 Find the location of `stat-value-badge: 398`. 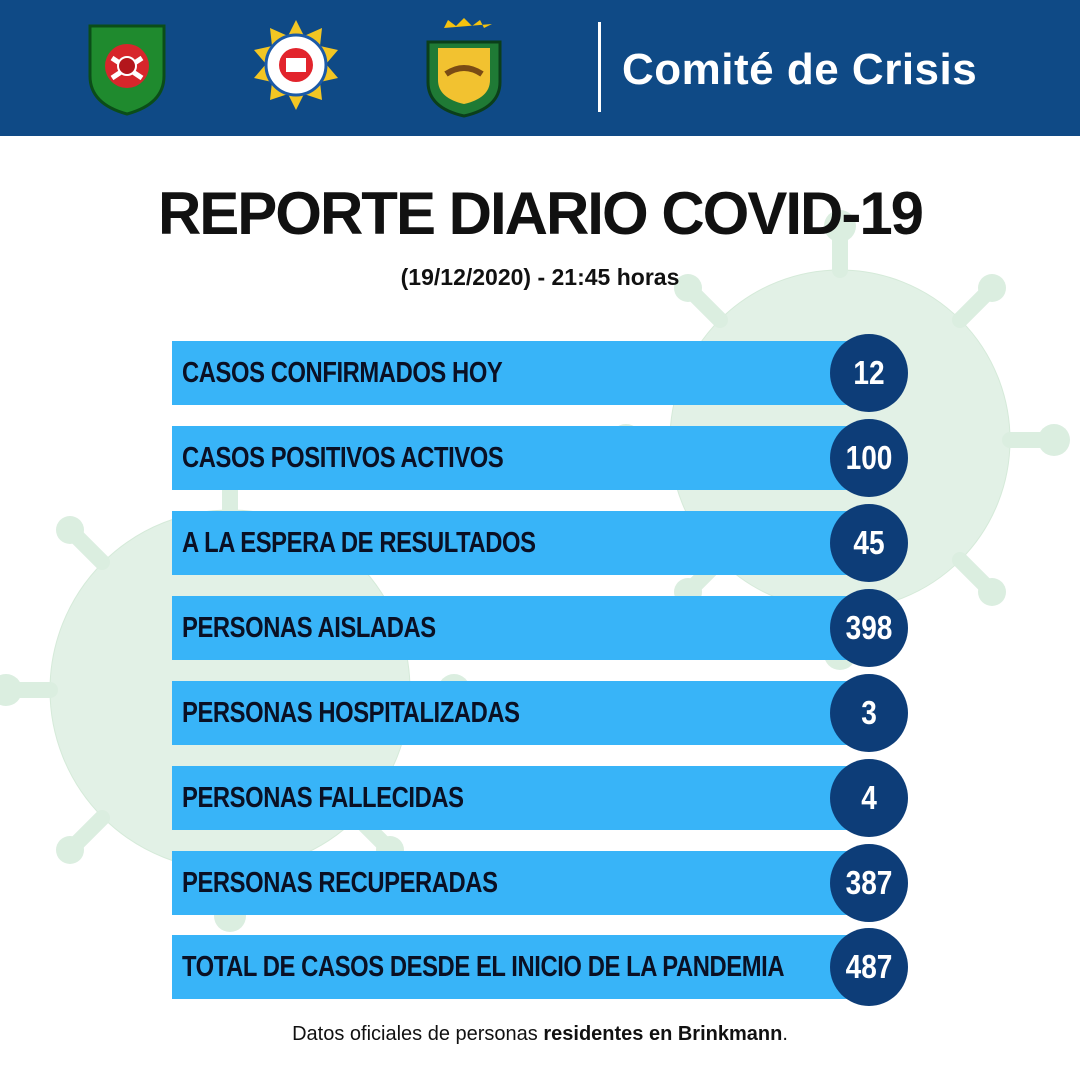

stat-value-badge: 398 is located at coordinates (869, 628).